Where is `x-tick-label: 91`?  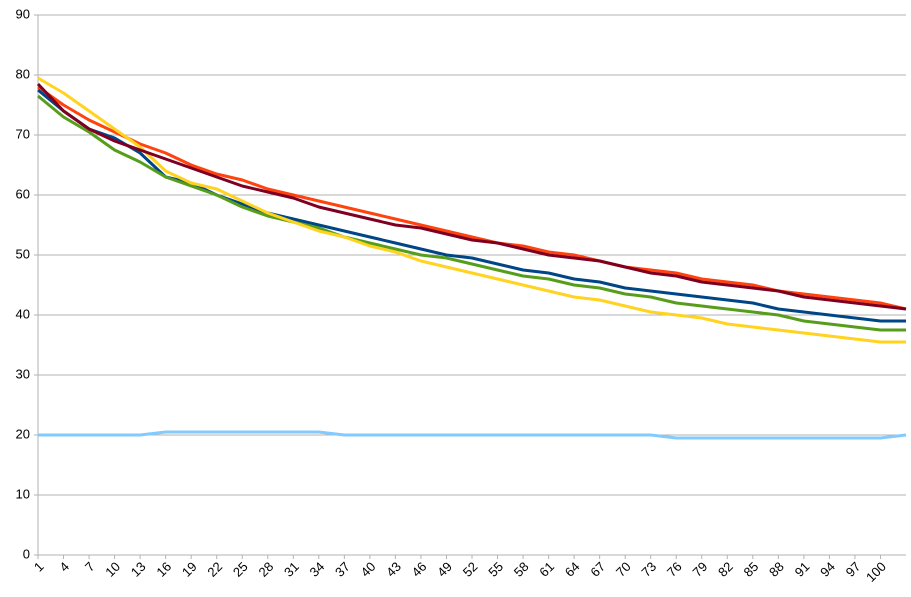
x-tick-label: 91 is located at coordinates (802, 569).